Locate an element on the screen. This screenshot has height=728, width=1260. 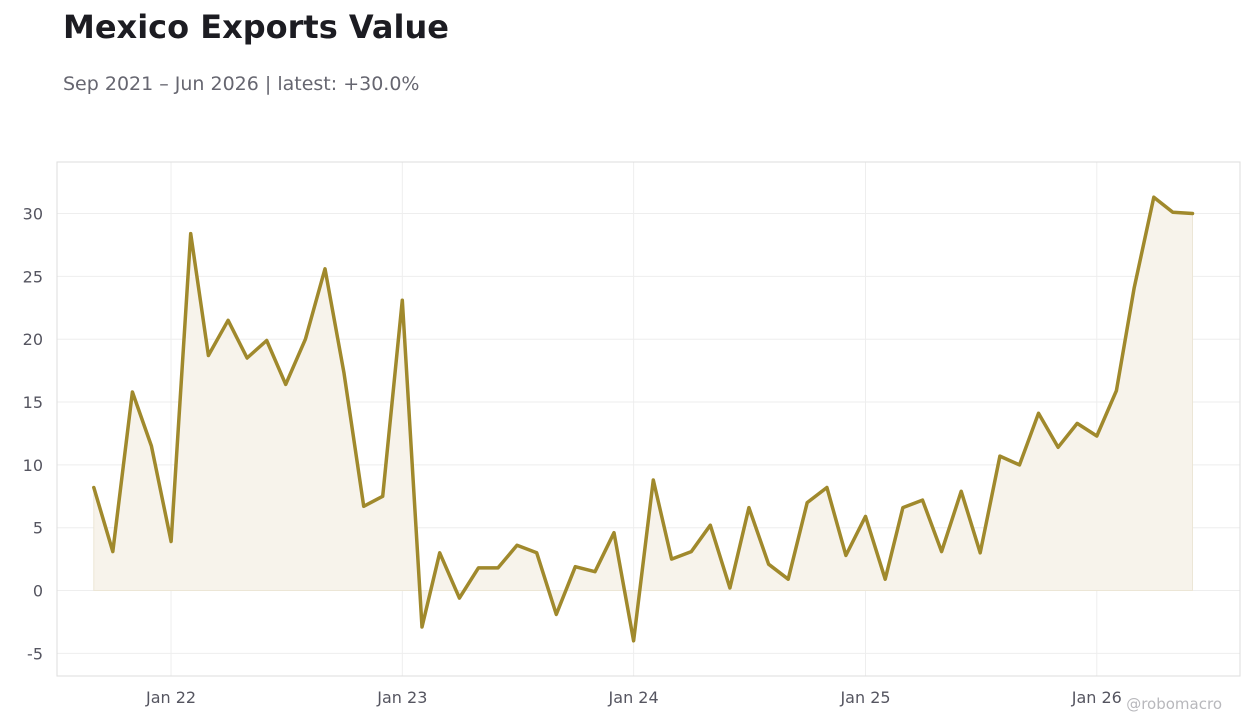
y-tick-label: 30 is located at coordinates (33, 214).